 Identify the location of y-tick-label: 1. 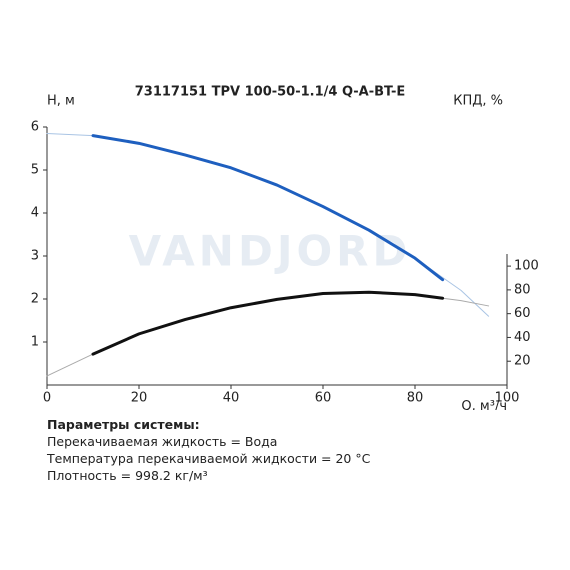
(35, 342).